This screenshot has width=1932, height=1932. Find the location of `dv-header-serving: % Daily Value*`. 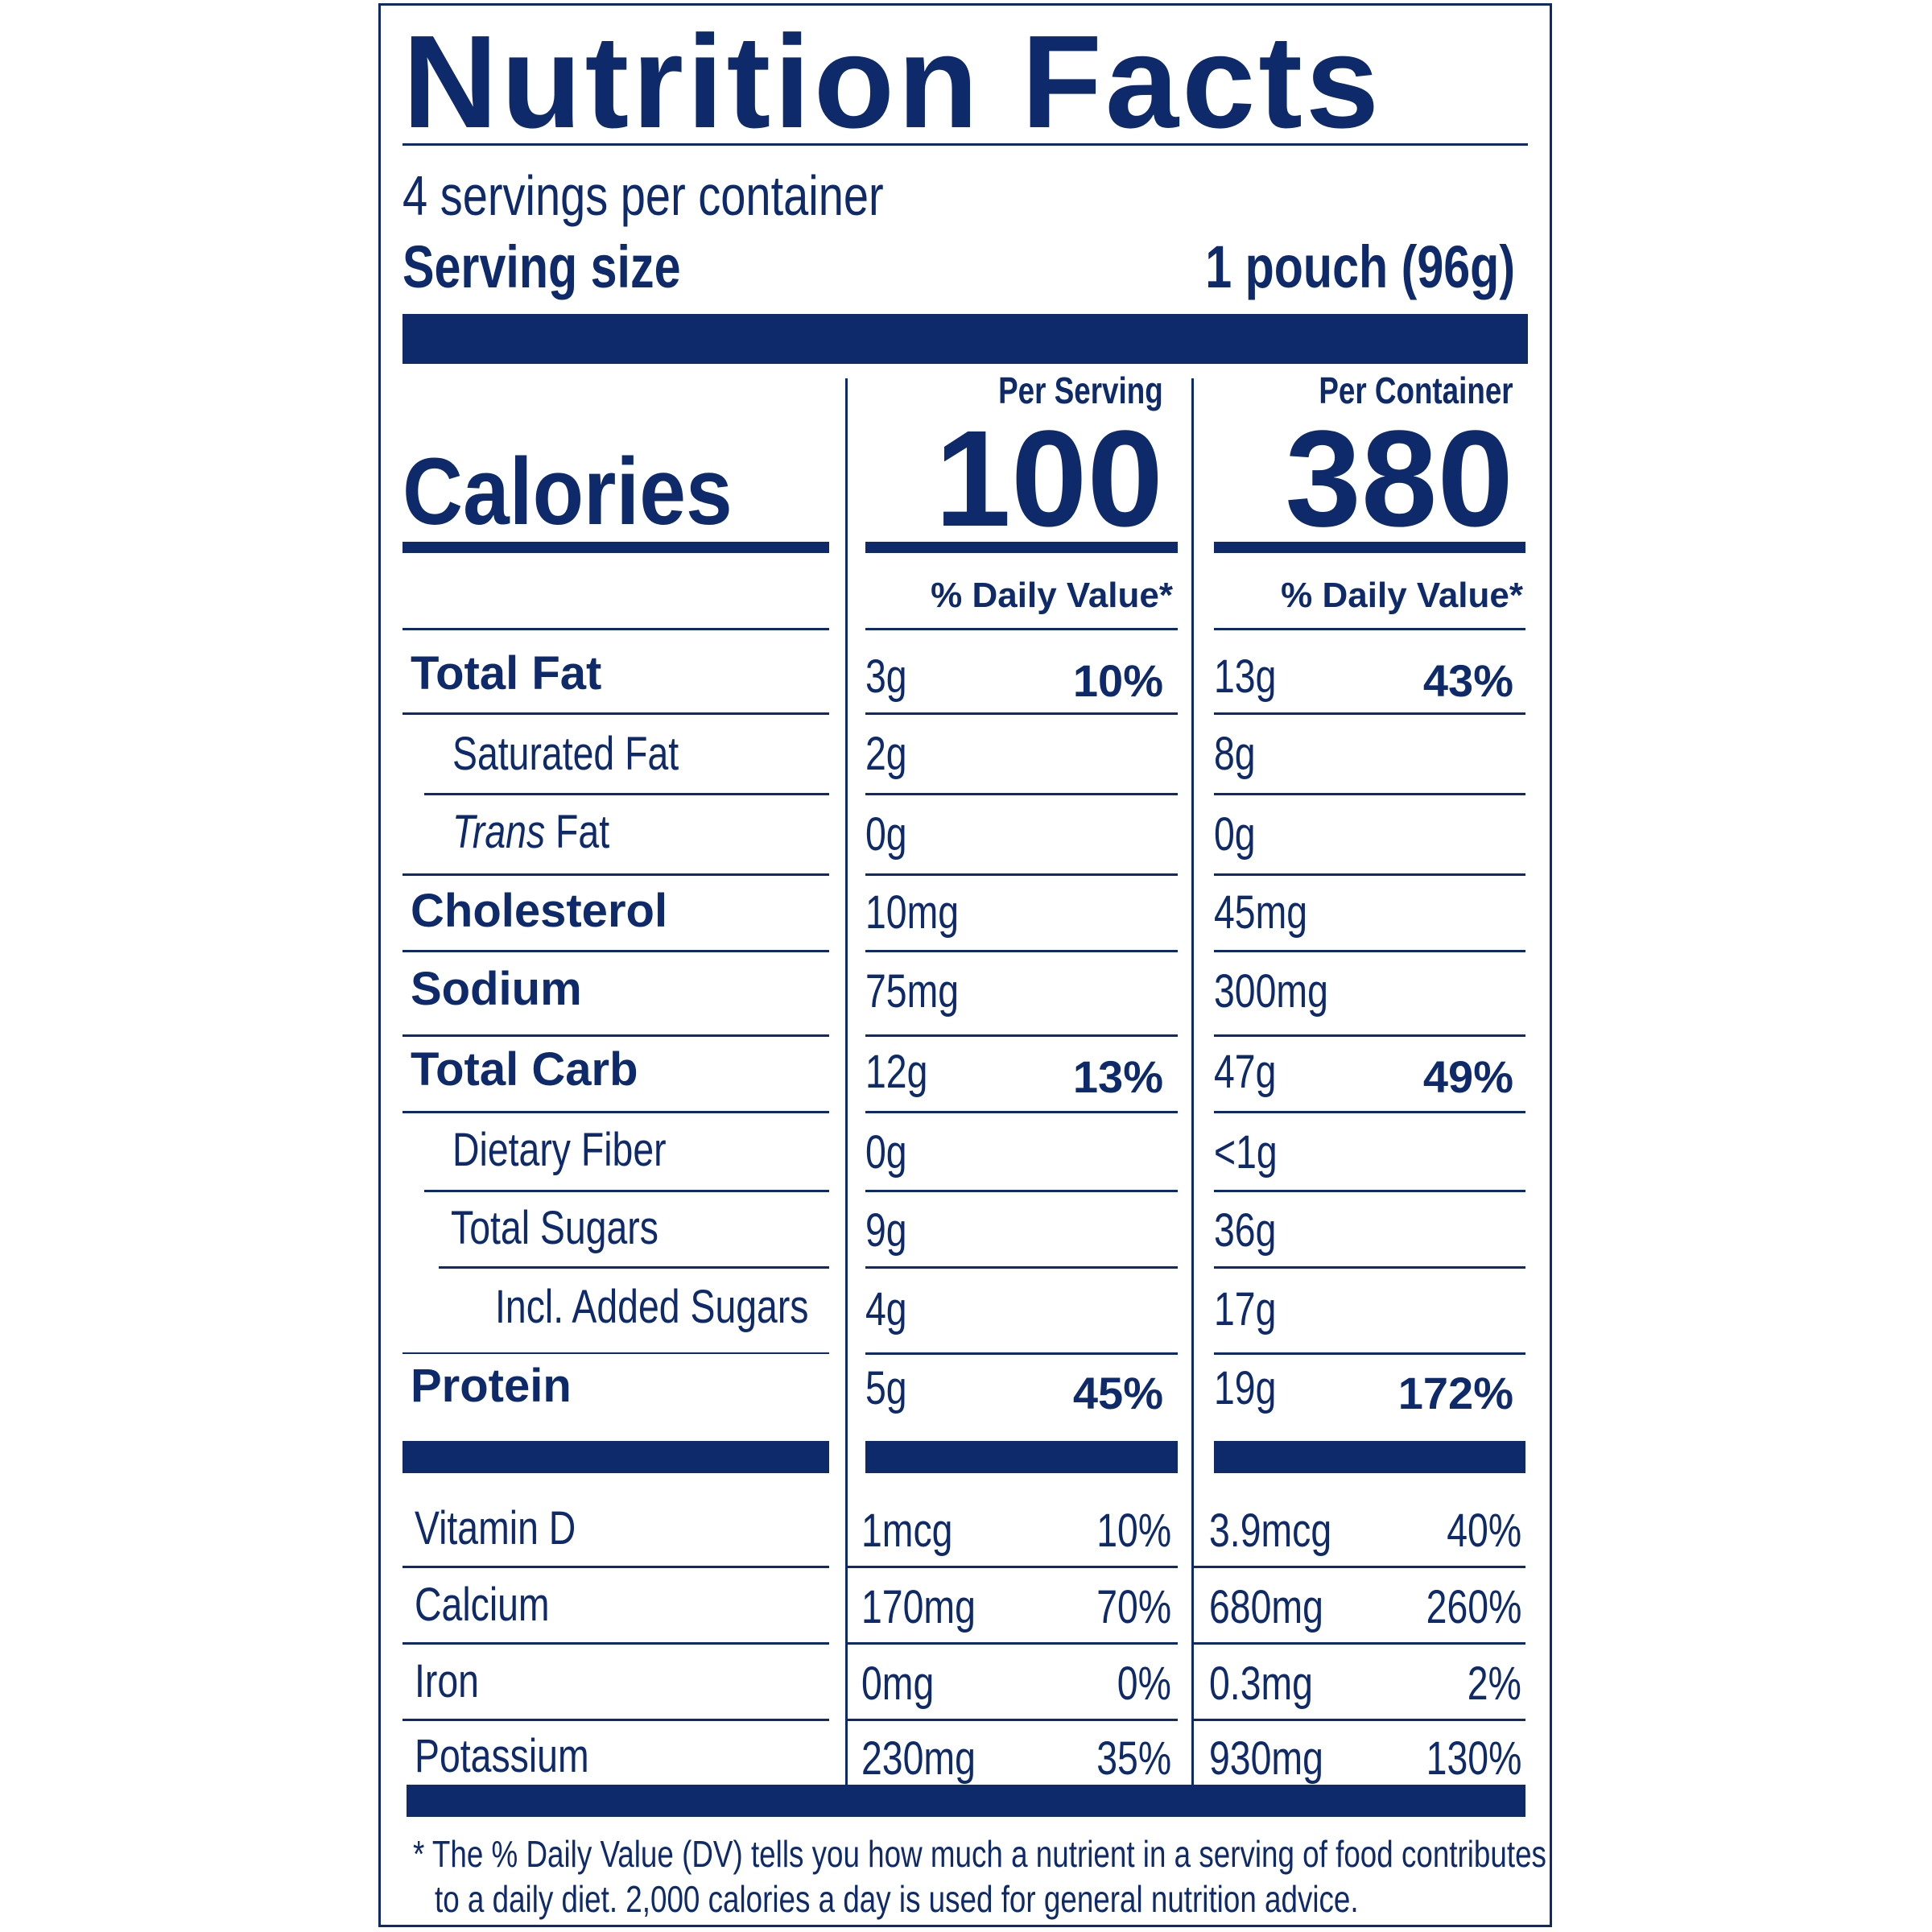

dv-header-serving: % Daily Value* is located at coordinates (1052, 595).